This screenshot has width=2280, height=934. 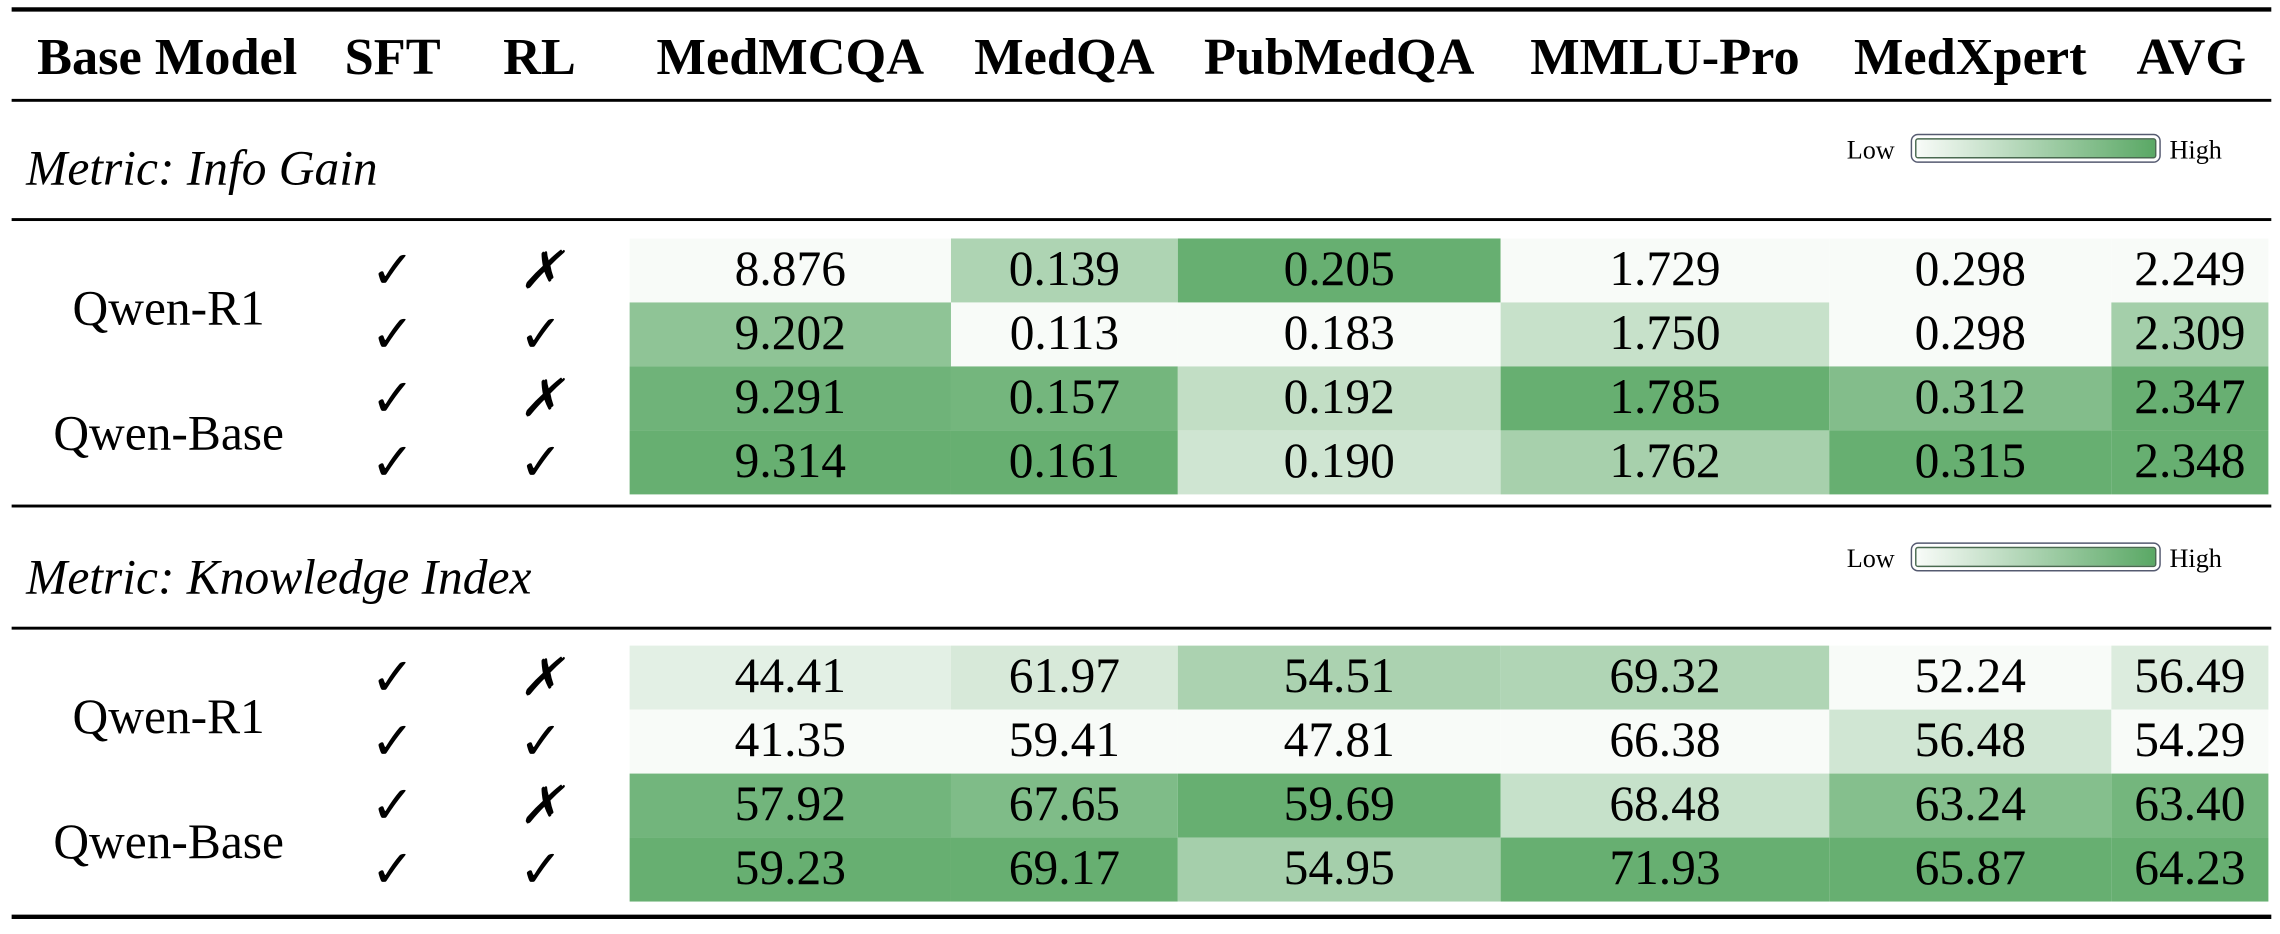 What do you see at coordinates (790, 462) in the screenshot?
I see `value-cell: 9.314` at bounding box center [790, 462].